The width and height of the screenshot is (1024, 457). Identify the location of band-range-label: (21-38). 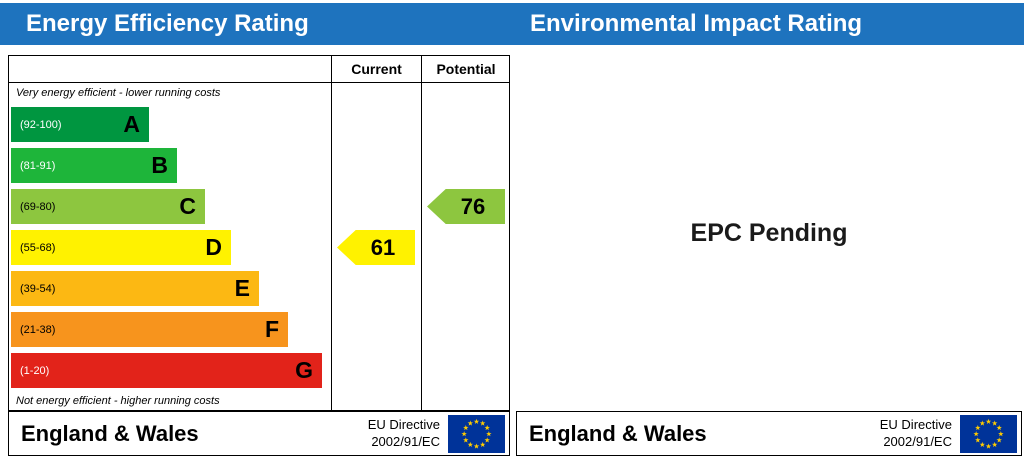
(38, 329).